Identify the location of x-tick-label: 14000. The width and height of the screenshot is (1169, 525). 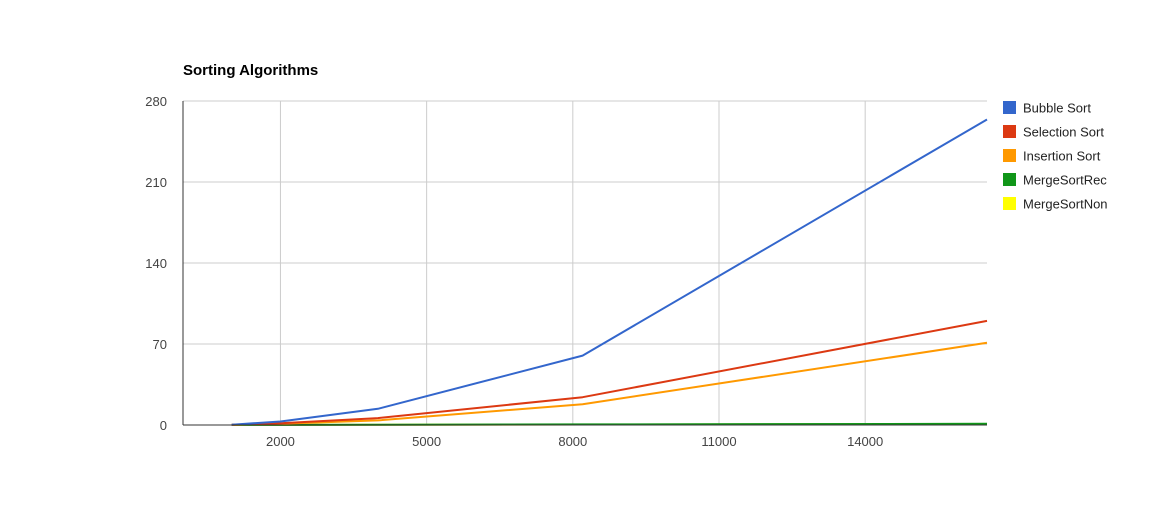
(865, 441).